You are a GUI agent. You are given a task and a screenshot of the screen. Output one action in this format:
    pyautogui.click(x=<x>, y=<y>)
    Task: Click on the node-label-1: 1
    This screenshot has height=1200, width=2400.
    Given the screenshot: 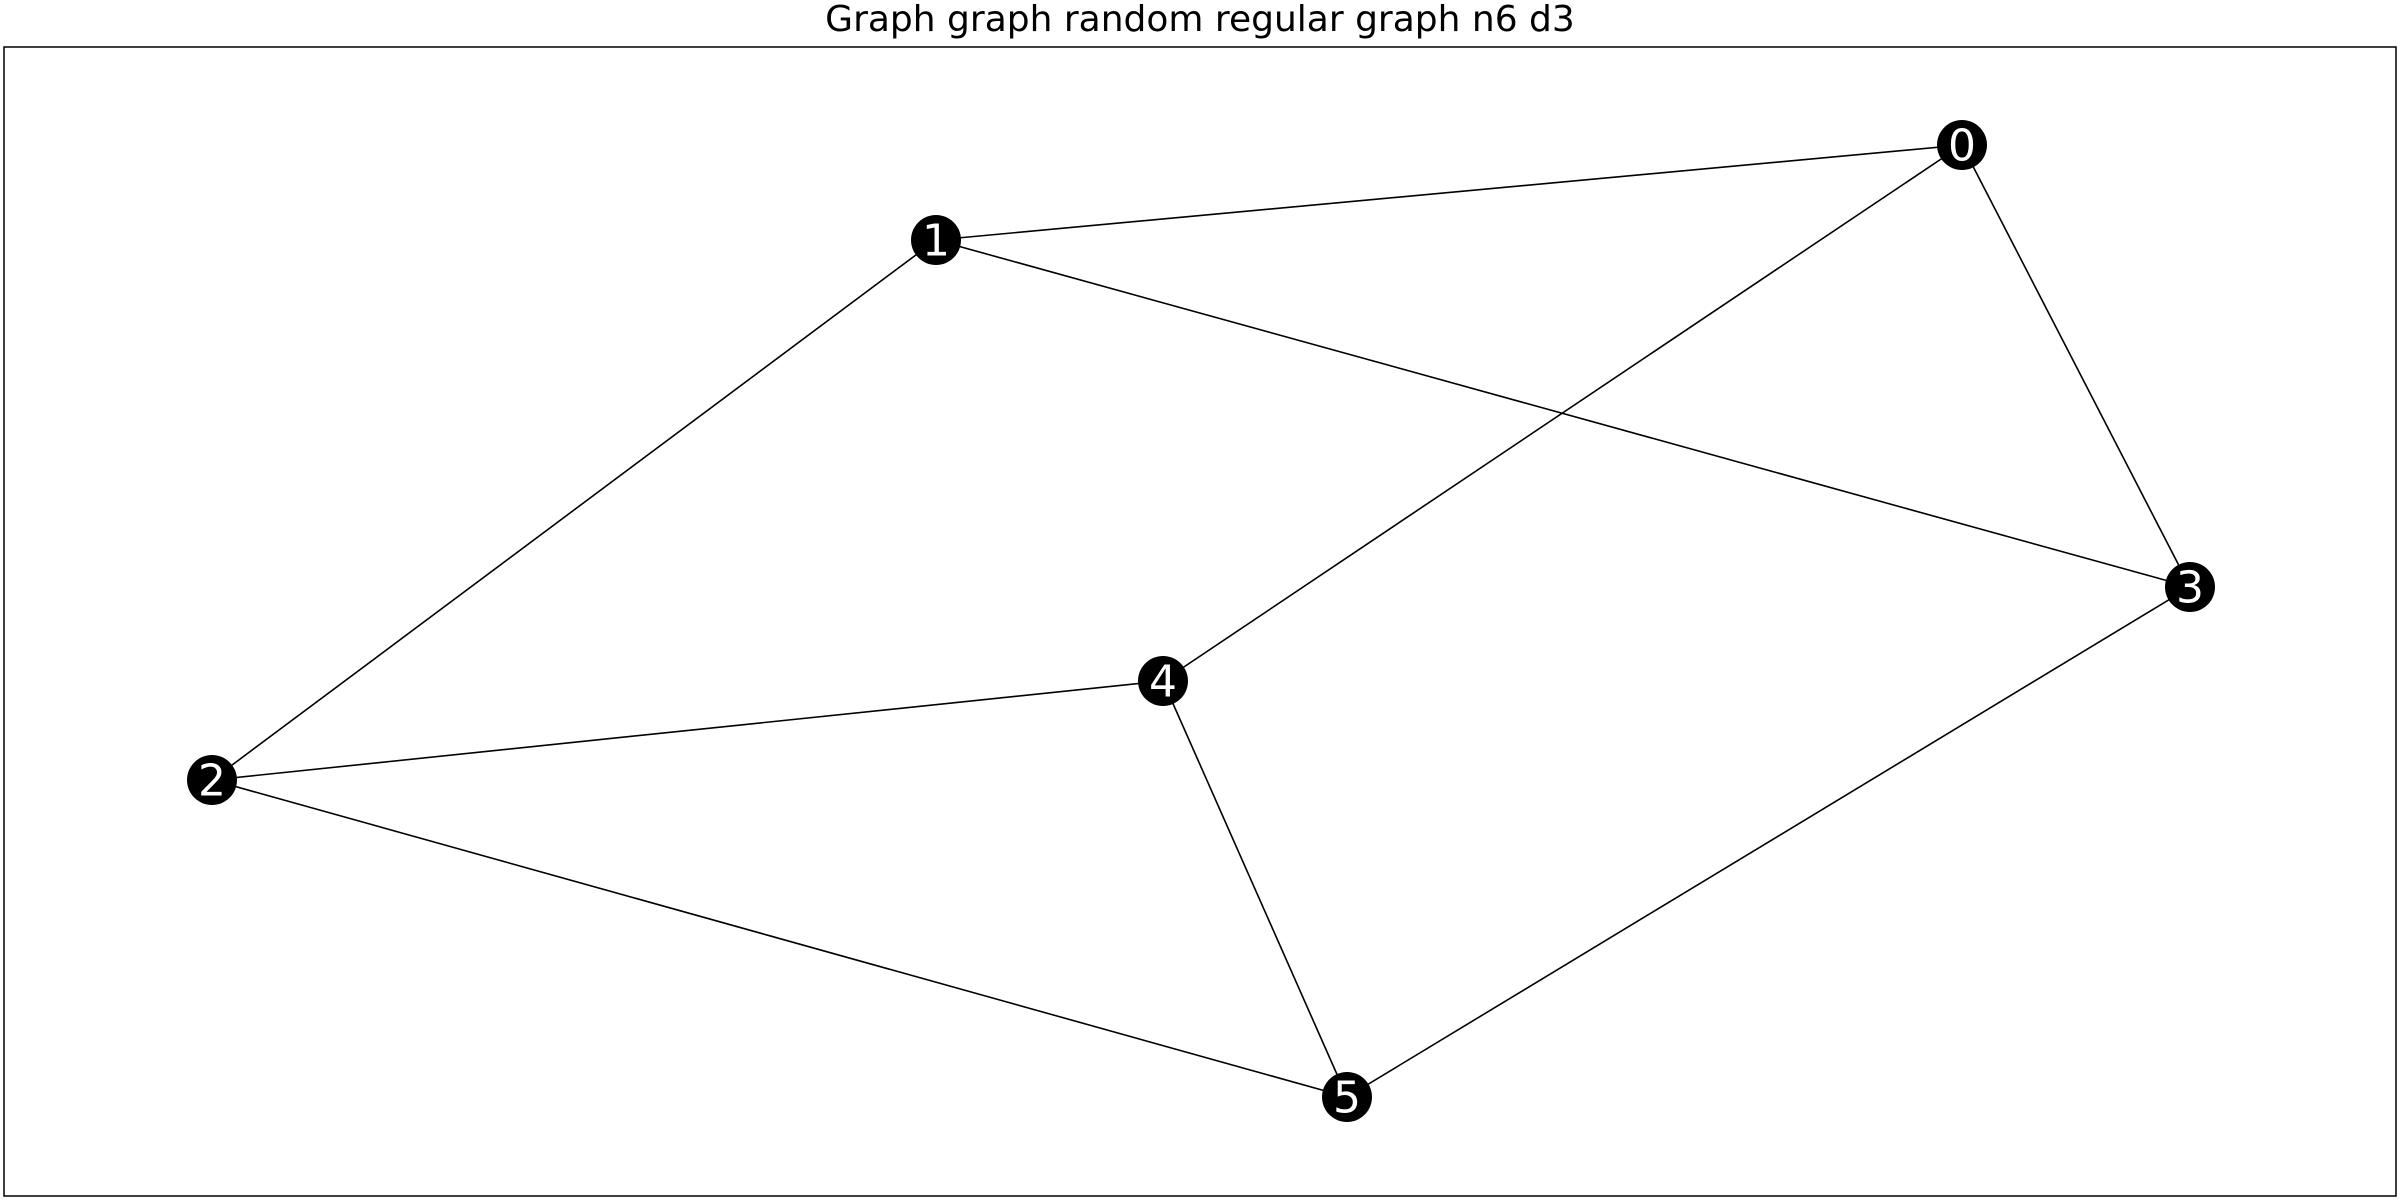 What is the action you would take?
    pyautogui.click(x=936, y=241)
    